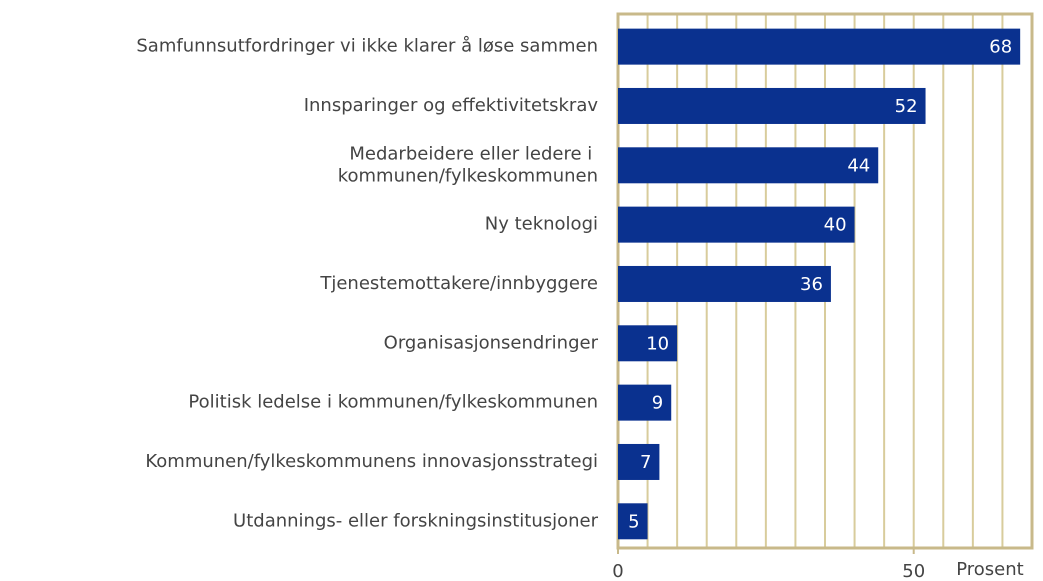  I want to click on data-label: 52, so click(906, 106).